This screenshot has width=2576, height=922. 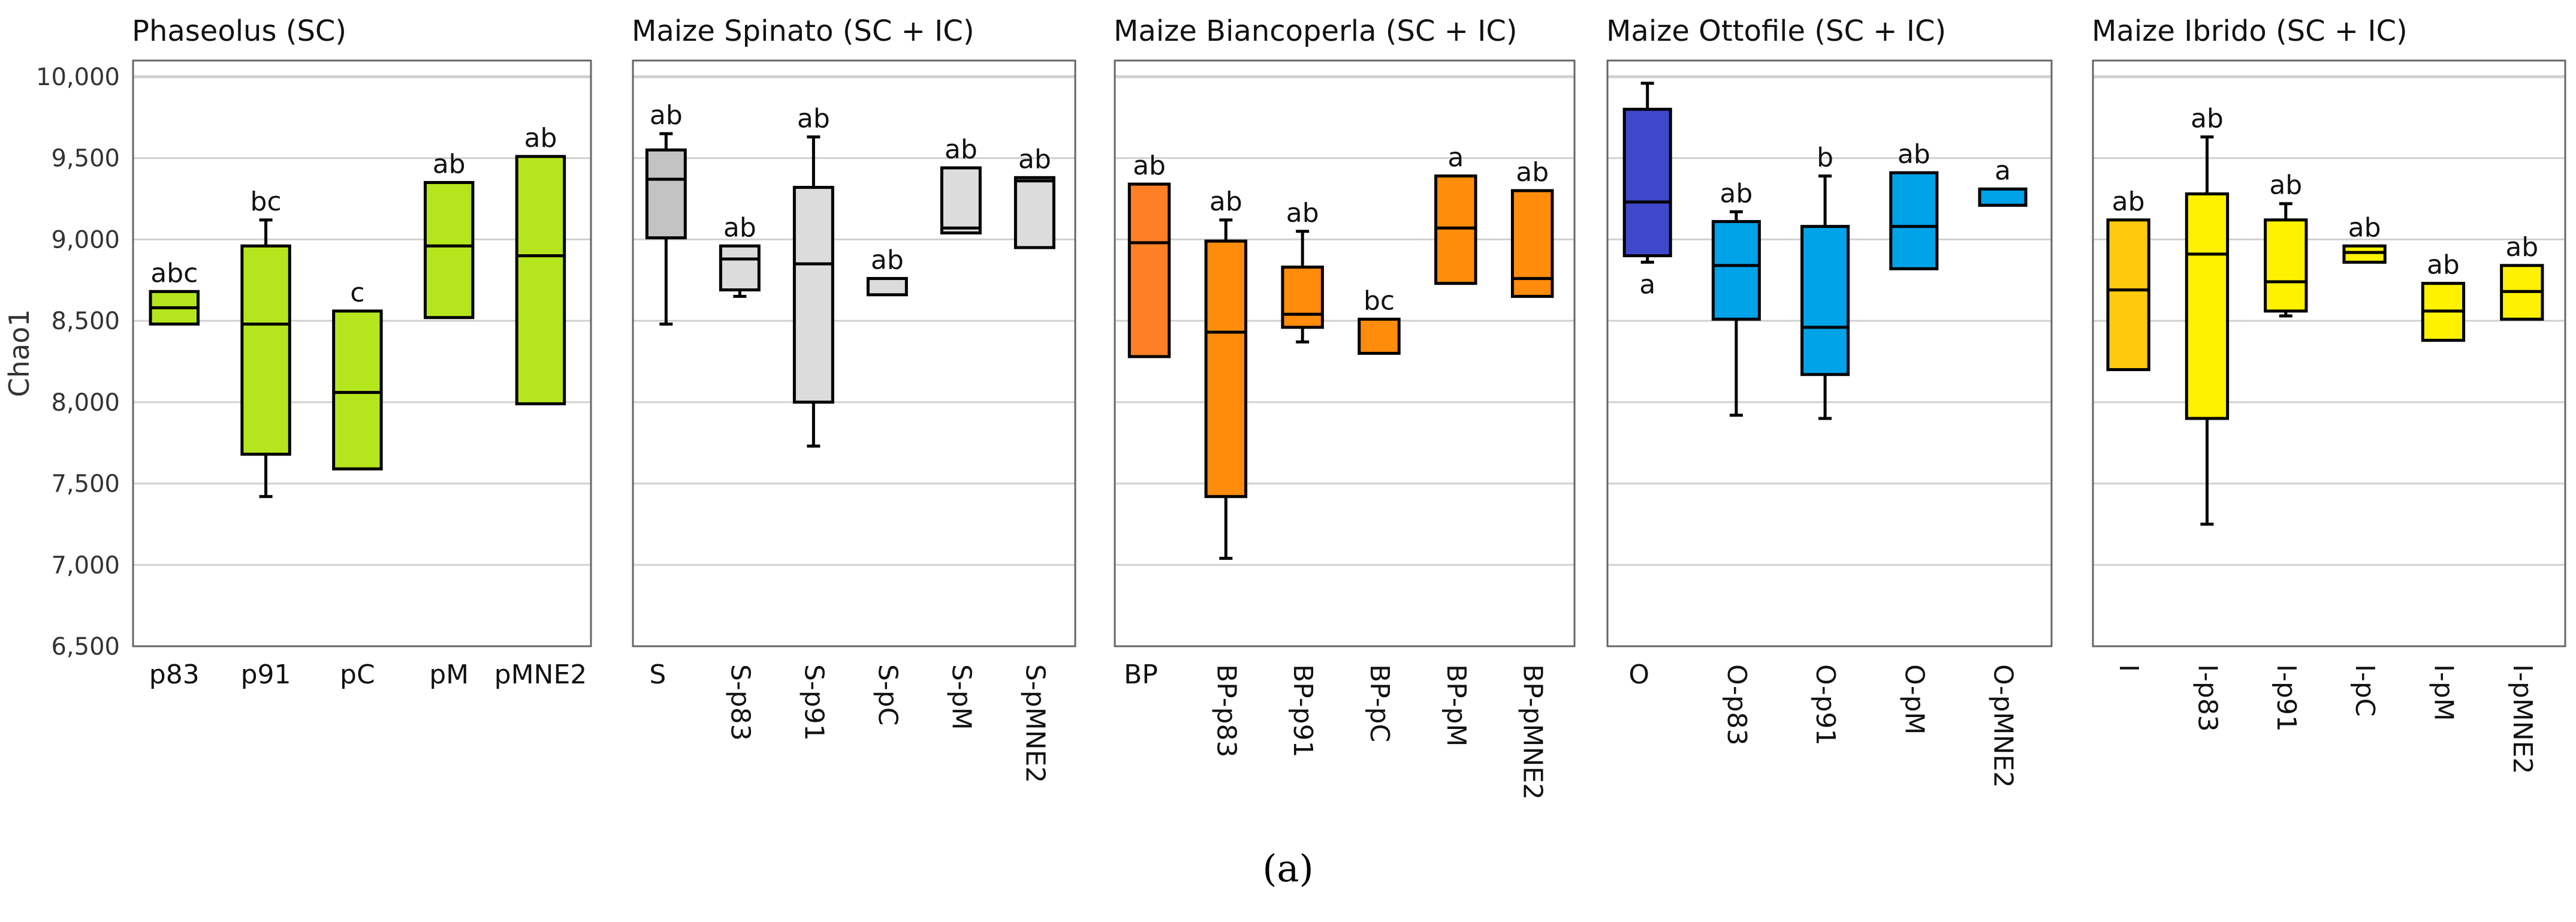 What do you see at coordinates (239, 31) in the screenshot?
I see `panel-title: Phaseolus (SC)` at bounding box center [239, 31].